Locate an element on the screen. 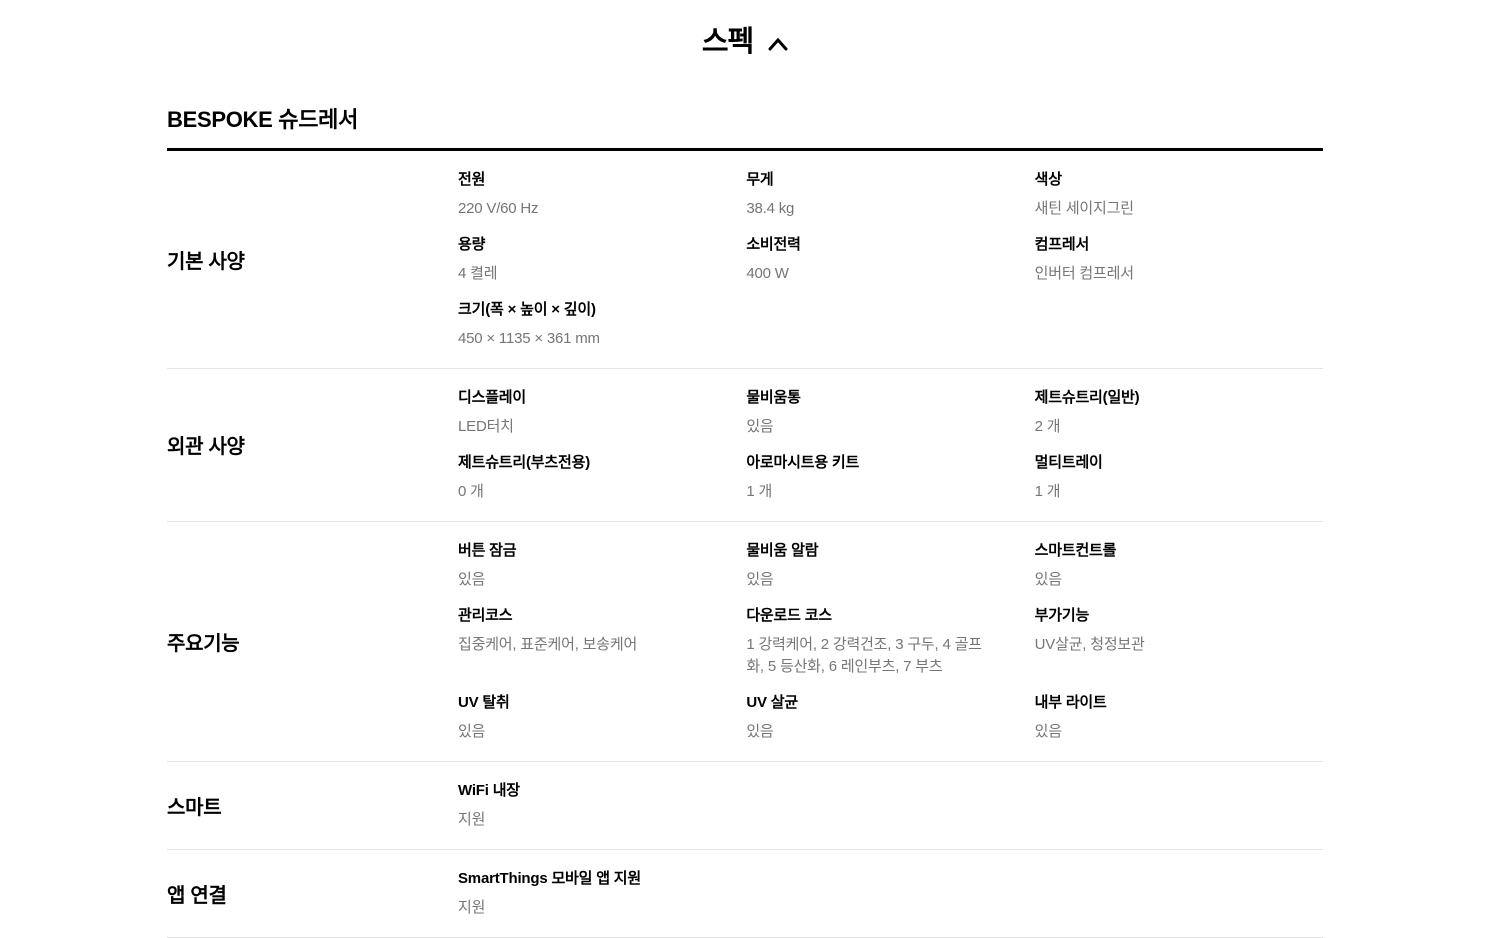  spec-item-value: 새틴 세이지그린 is located at coordinates (1084, 208).